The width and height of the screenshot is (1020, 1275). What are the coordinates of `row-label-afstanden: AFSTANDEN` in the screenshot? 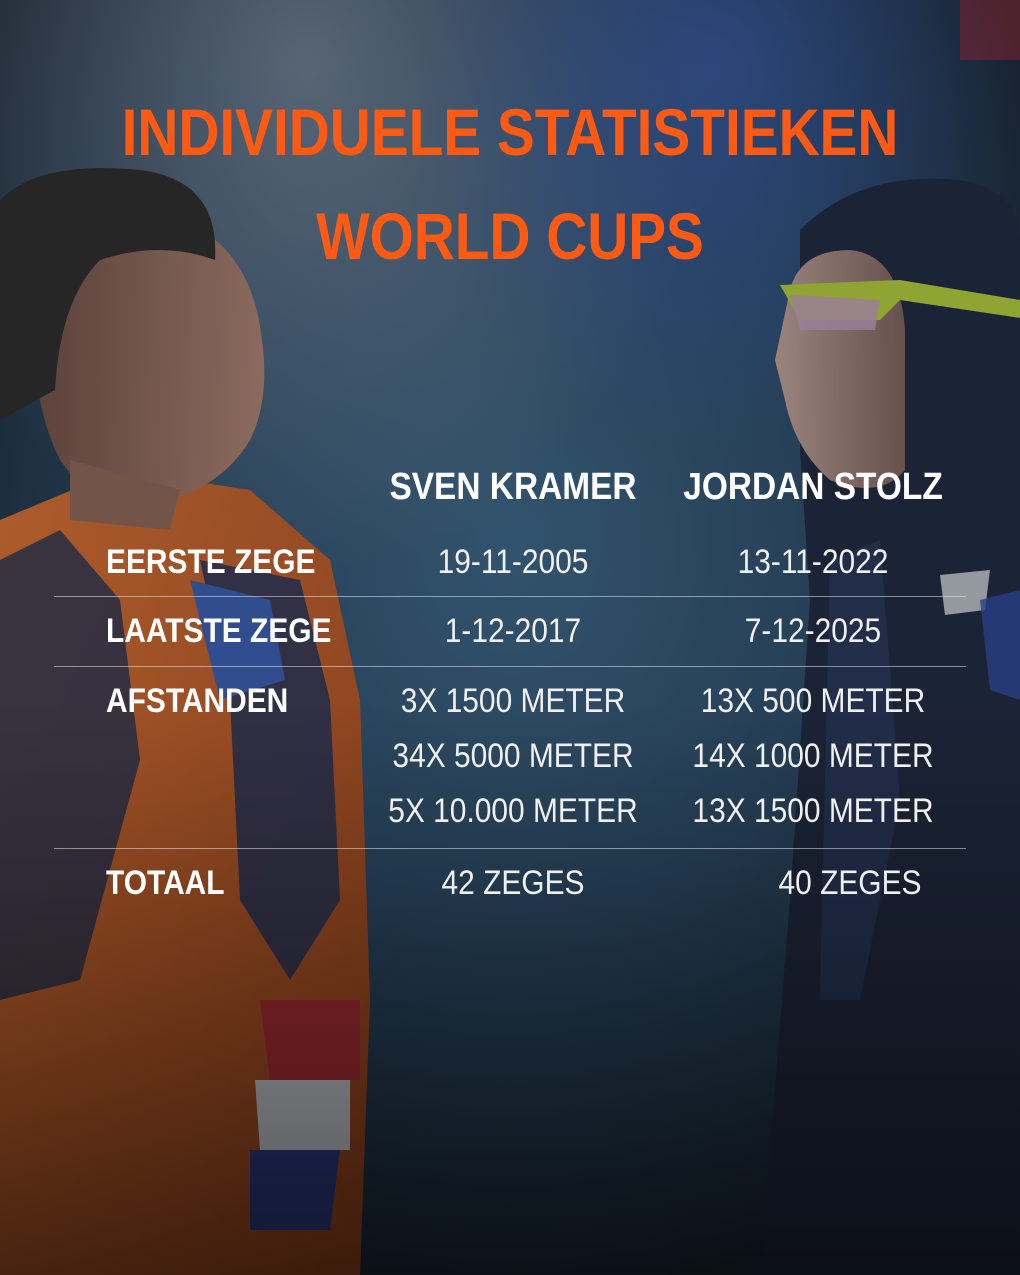 It's located at (197, 701).